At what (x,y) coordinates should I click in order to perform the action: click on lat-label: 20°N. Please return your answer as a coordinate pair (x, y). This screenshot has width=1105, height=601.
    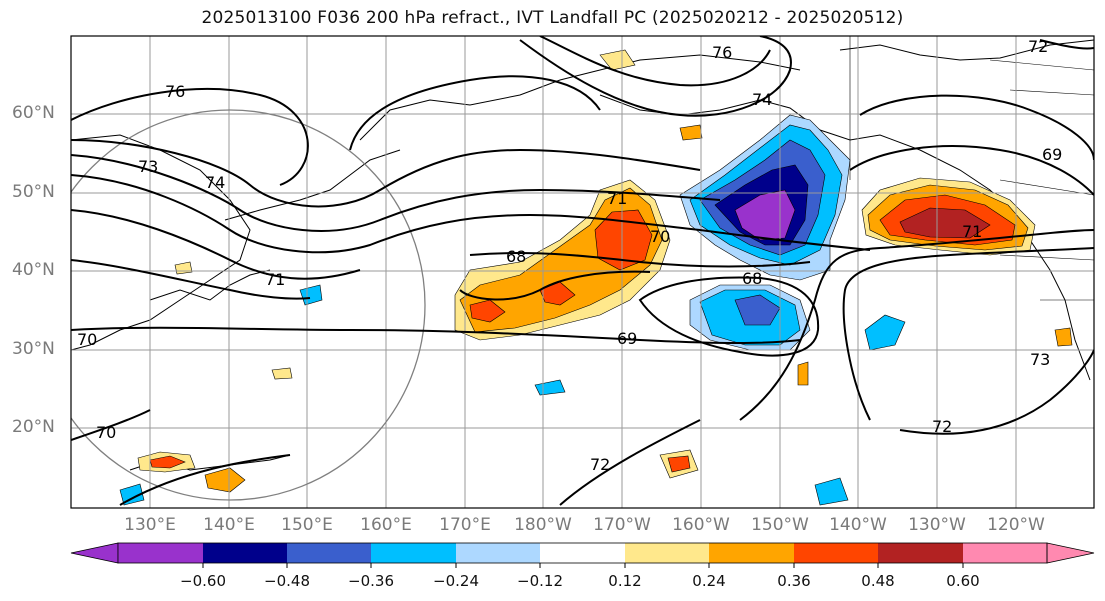
    Looking at the image, I should click on (33, 427).